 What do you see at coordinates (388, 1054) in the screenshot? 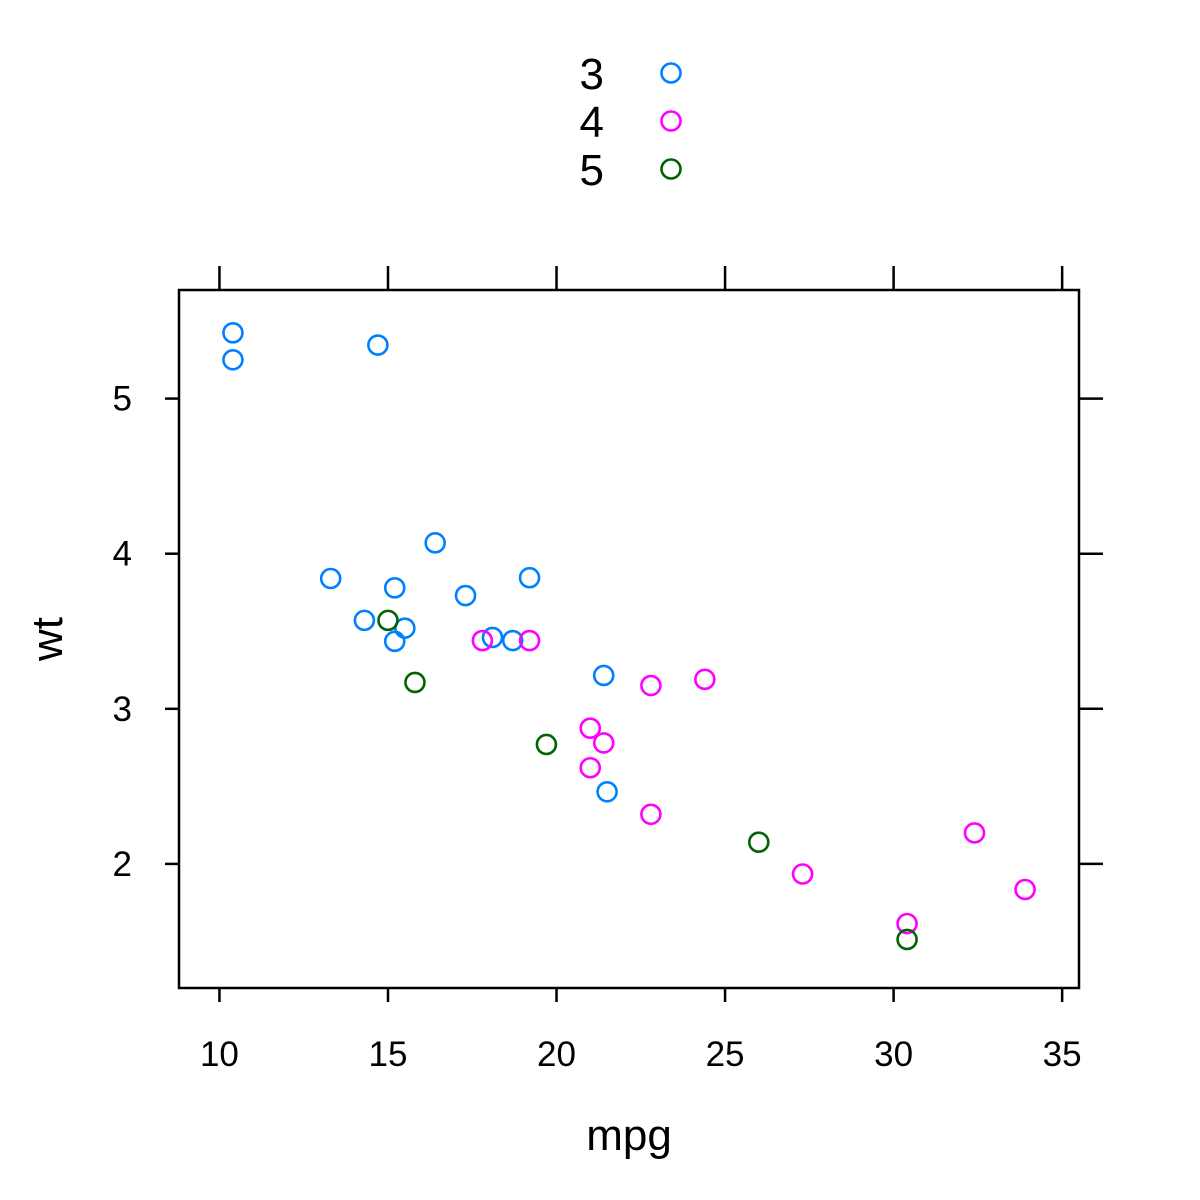
I see `x-tick-label: 15` at bounding box center [388, 1054].